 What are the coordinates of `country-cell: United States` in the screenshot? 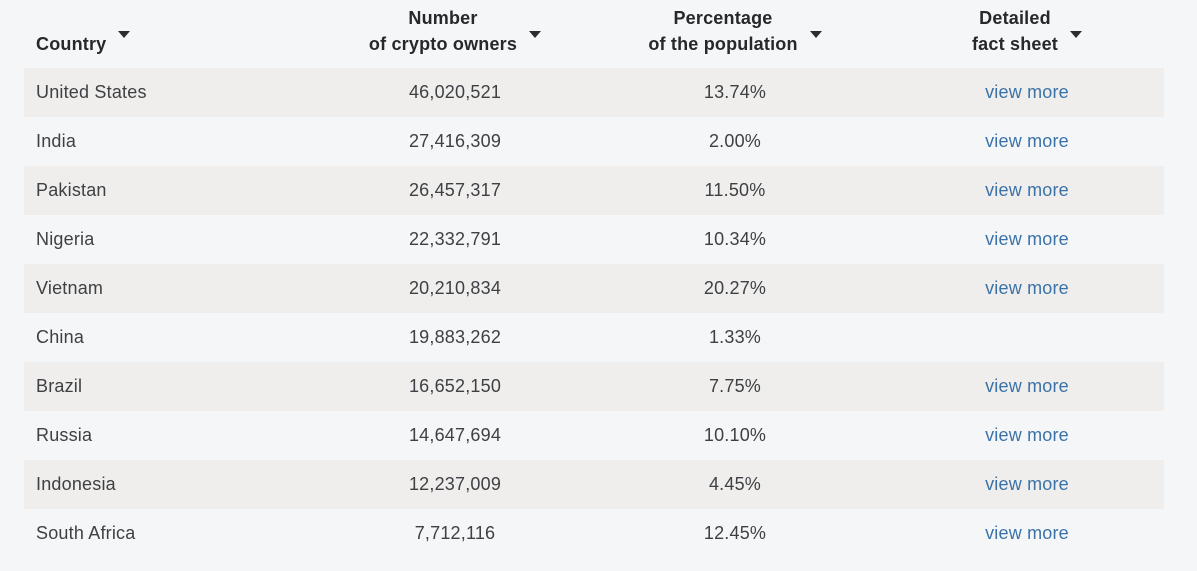 It's located at (91, 92).